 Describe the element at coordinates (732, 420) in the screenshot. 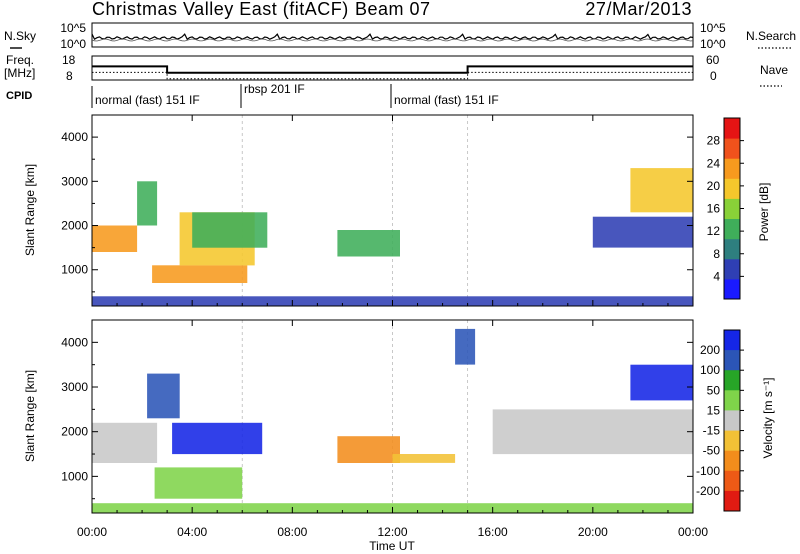

I see `velocity-colorbar-frame` at that location.